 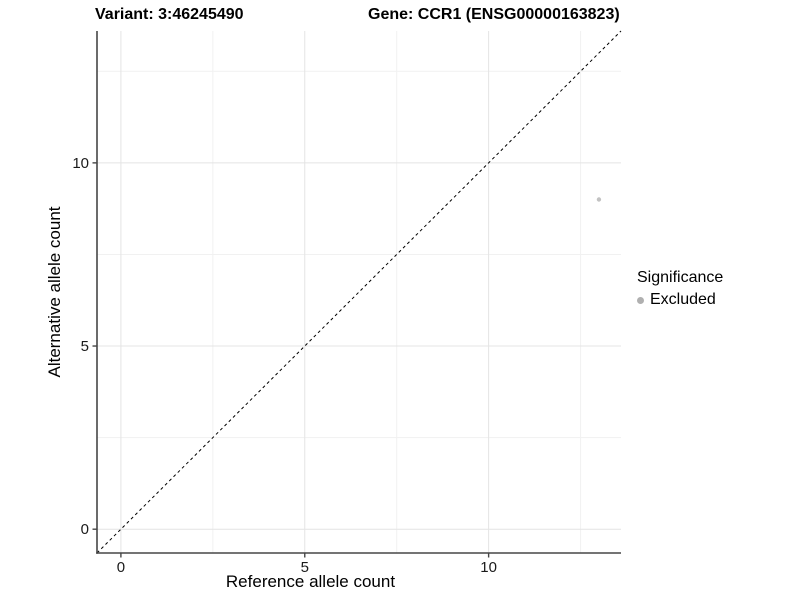 What do you see at coordinates (680, 289) in the screenshot?
I see `legend: Significance Excluded` at bounding box center [680, 289].